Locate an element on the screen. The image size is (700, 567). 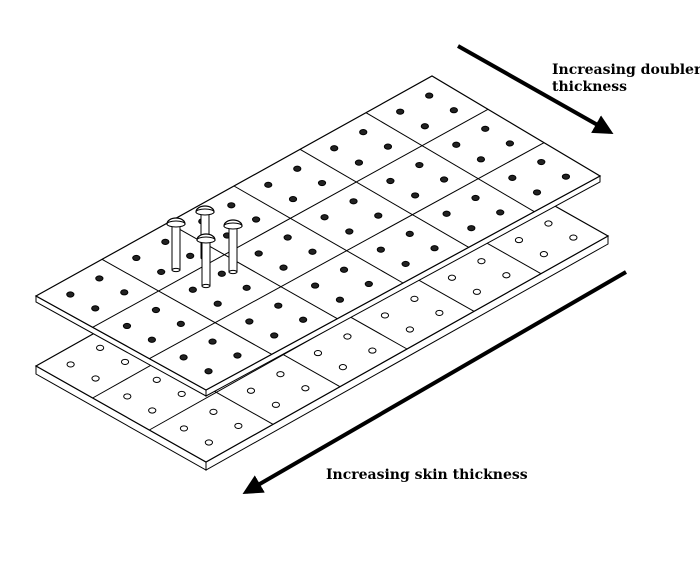
fastener-group is located at coordinates (204, 247).